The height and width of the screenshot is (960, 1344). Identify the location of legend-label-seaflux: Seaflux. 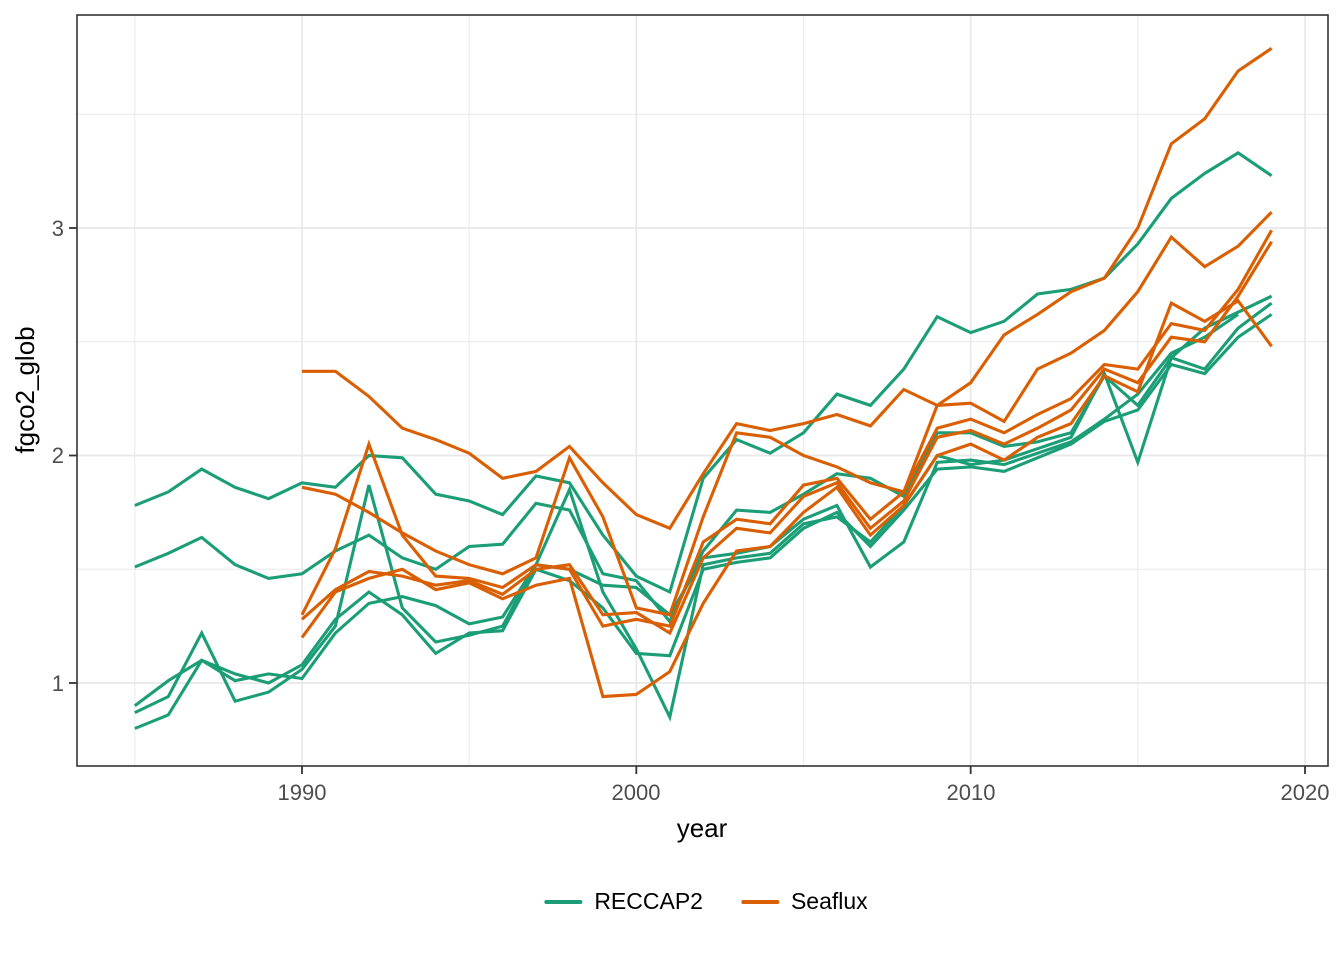
(829, 901).